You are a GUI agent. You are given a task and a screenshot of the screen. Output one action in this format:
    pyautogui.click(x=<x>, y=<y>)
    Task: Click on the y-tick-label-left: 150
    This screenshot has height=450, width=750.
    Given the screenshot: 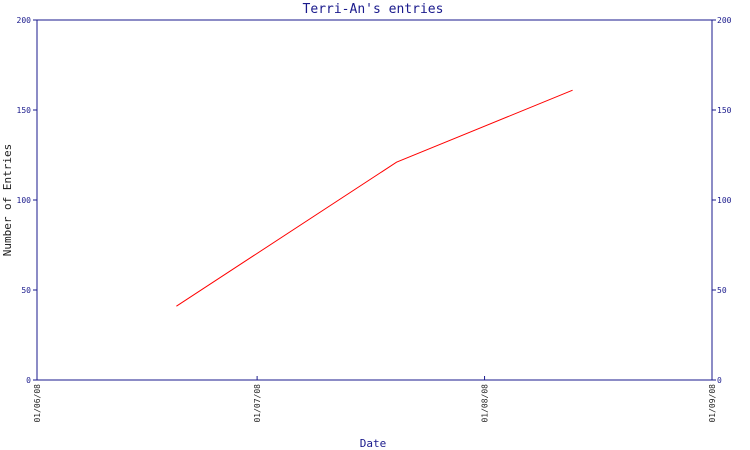 What is the action you would take?
    pyautogui.click(x=24, y=110)
    